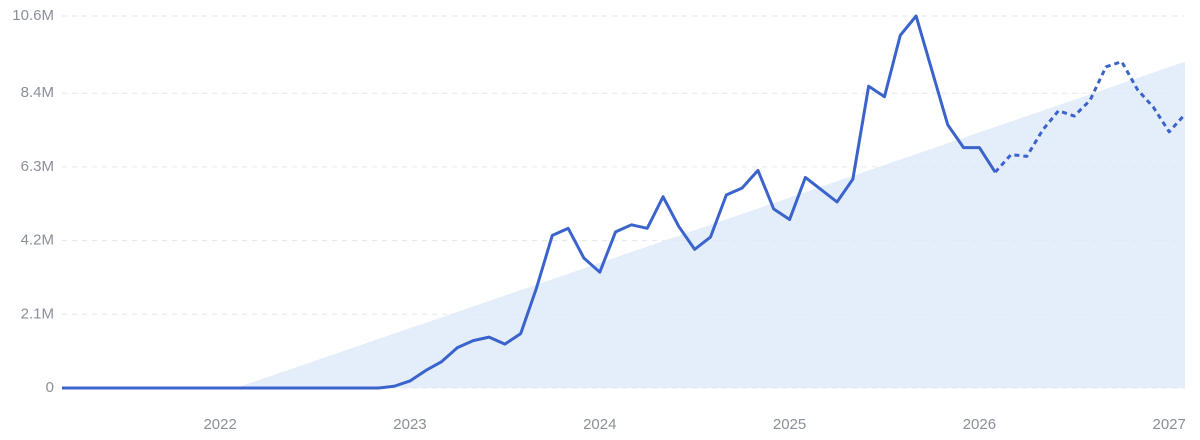 The height and width of the screenshot is (440, 1200). I want to click on x-tick-label: 2024, so click(599, 424).